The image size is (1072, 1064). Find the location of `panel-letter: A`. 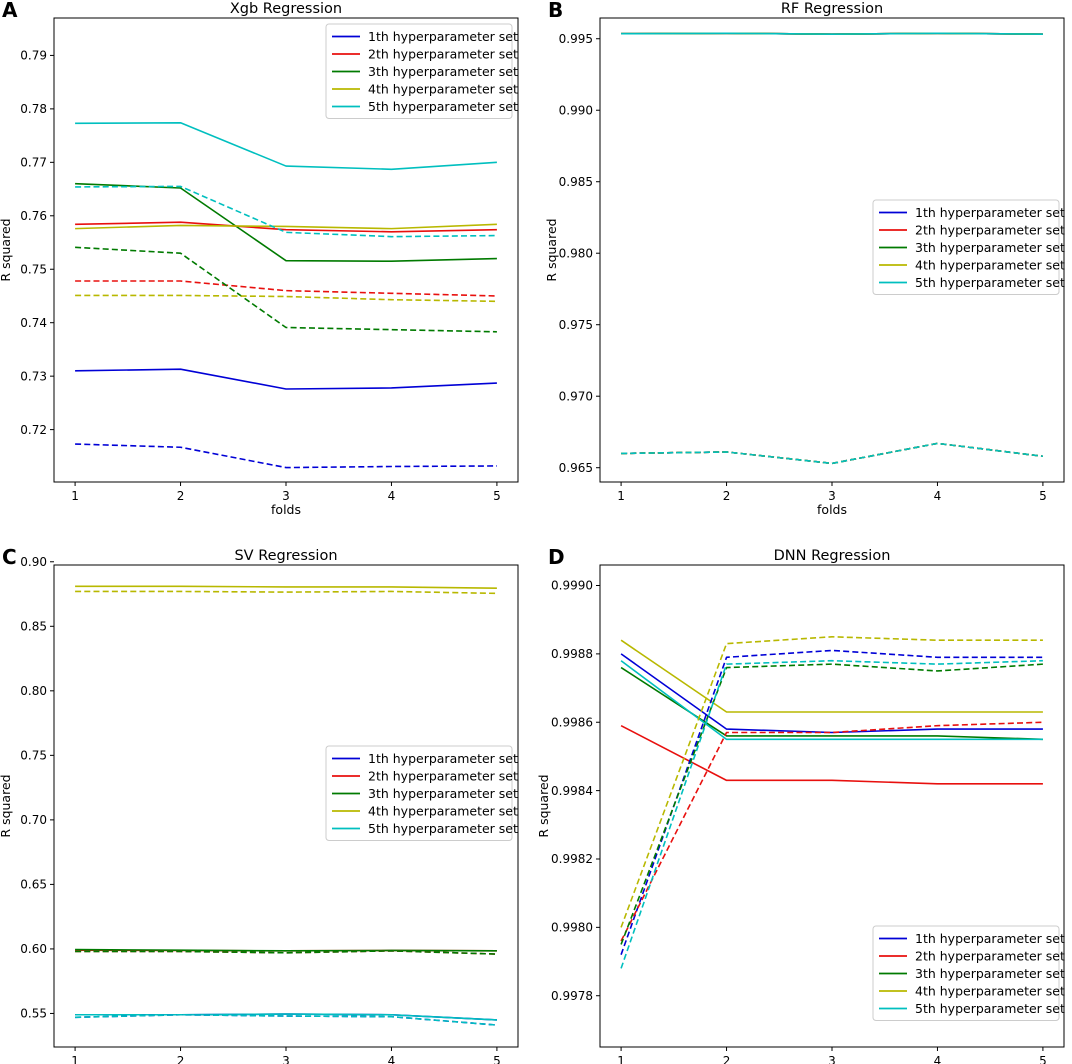

panel-letter: A is located at coordinates (10, 11).